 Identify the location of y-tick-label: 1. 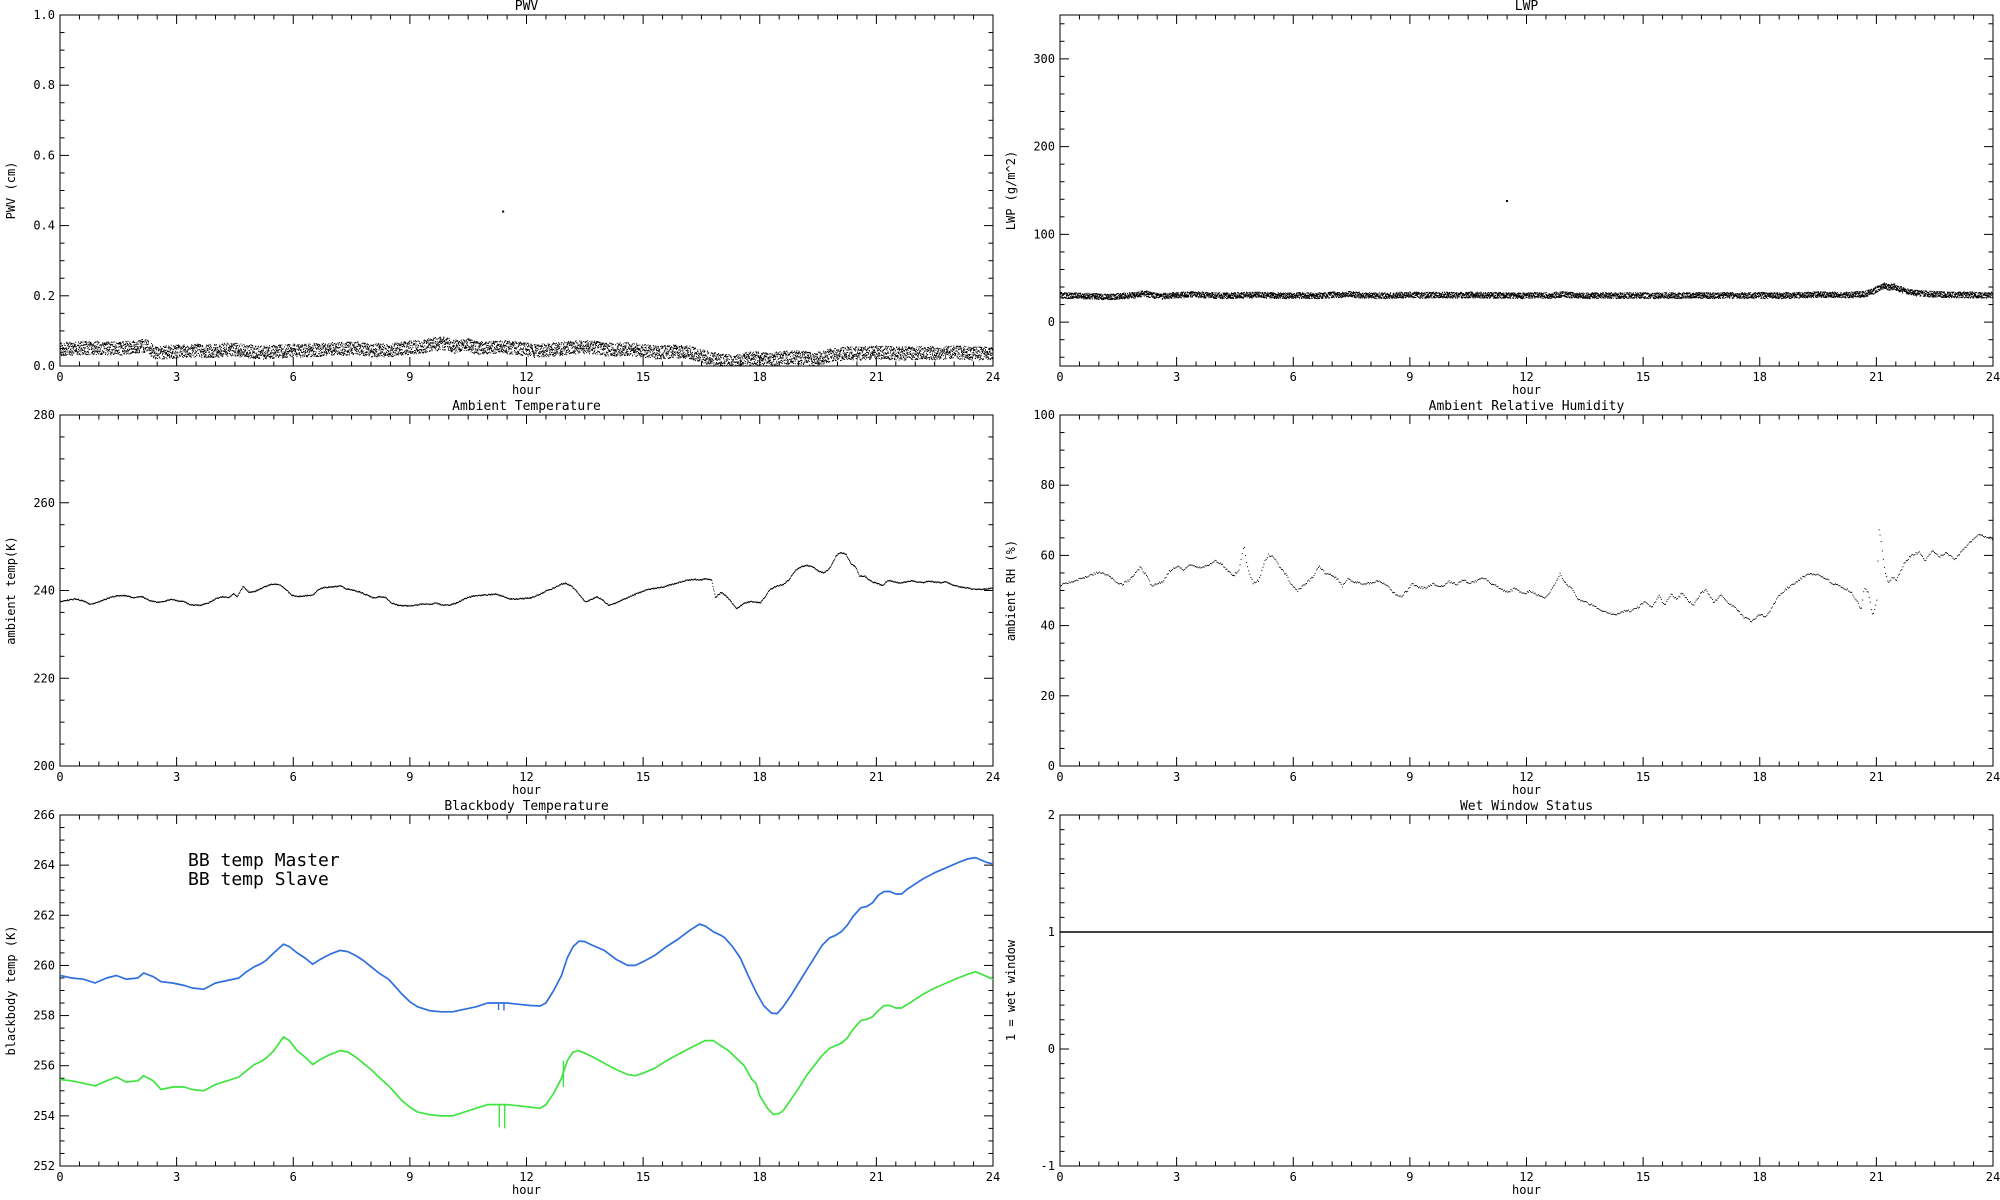
(1051, 932).